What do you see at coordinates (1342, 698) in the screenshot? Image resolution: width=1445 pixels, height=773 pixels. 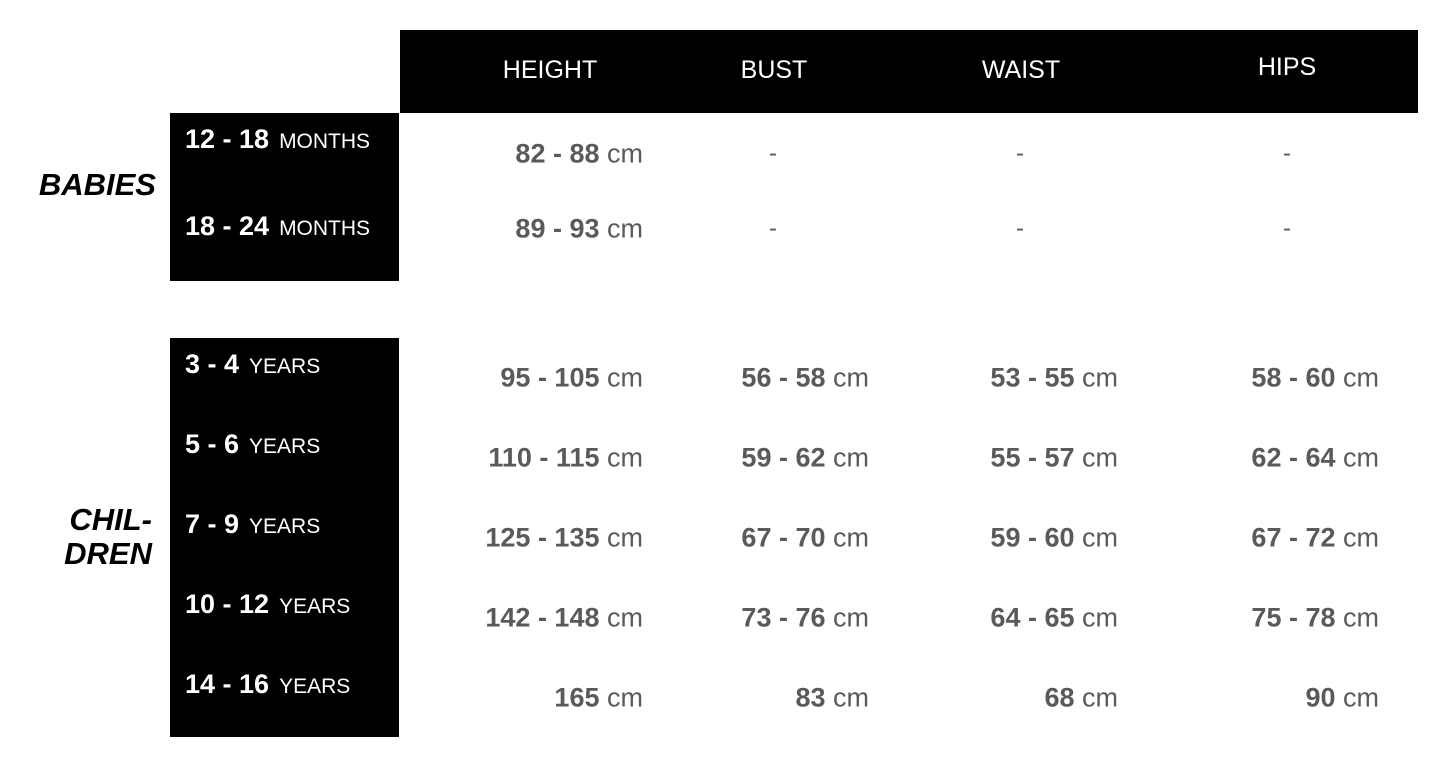 I see `measurement-hips: 90 cm` at bounding box center [1342, 698].